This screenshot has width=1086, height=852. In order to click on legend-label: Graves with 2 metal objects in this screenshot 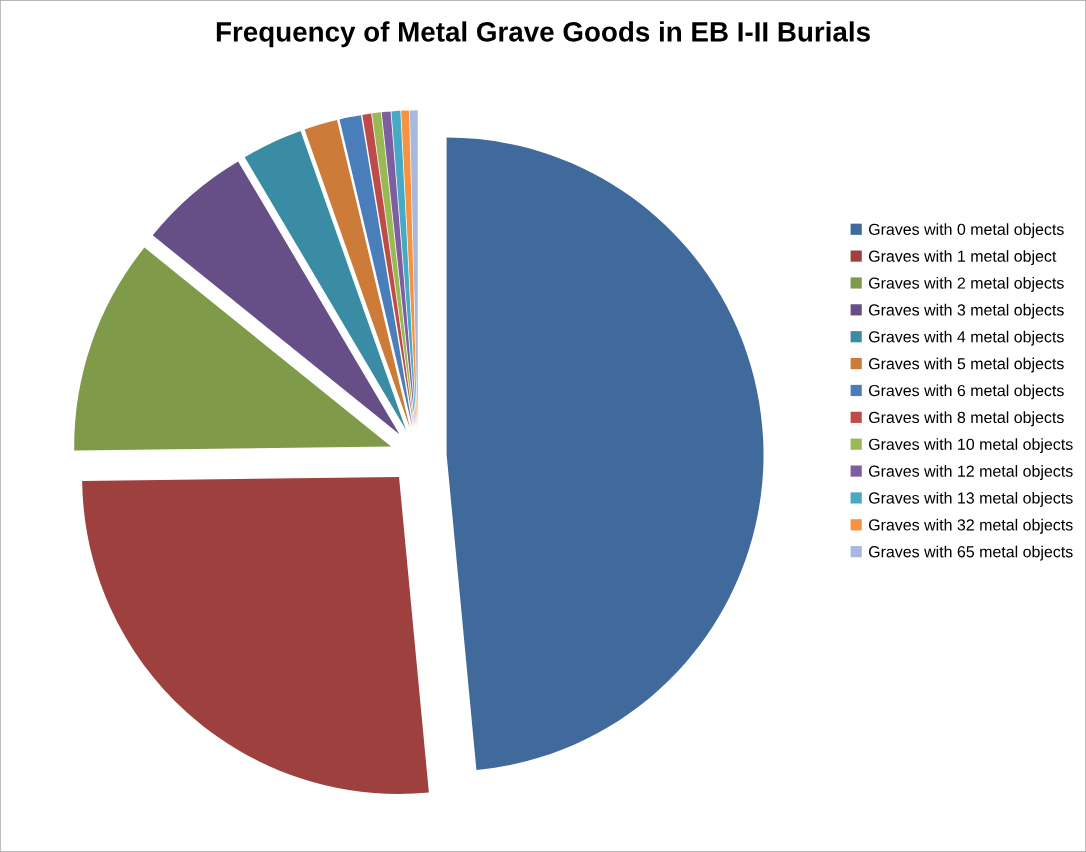, I will do `click(966, 284)`.